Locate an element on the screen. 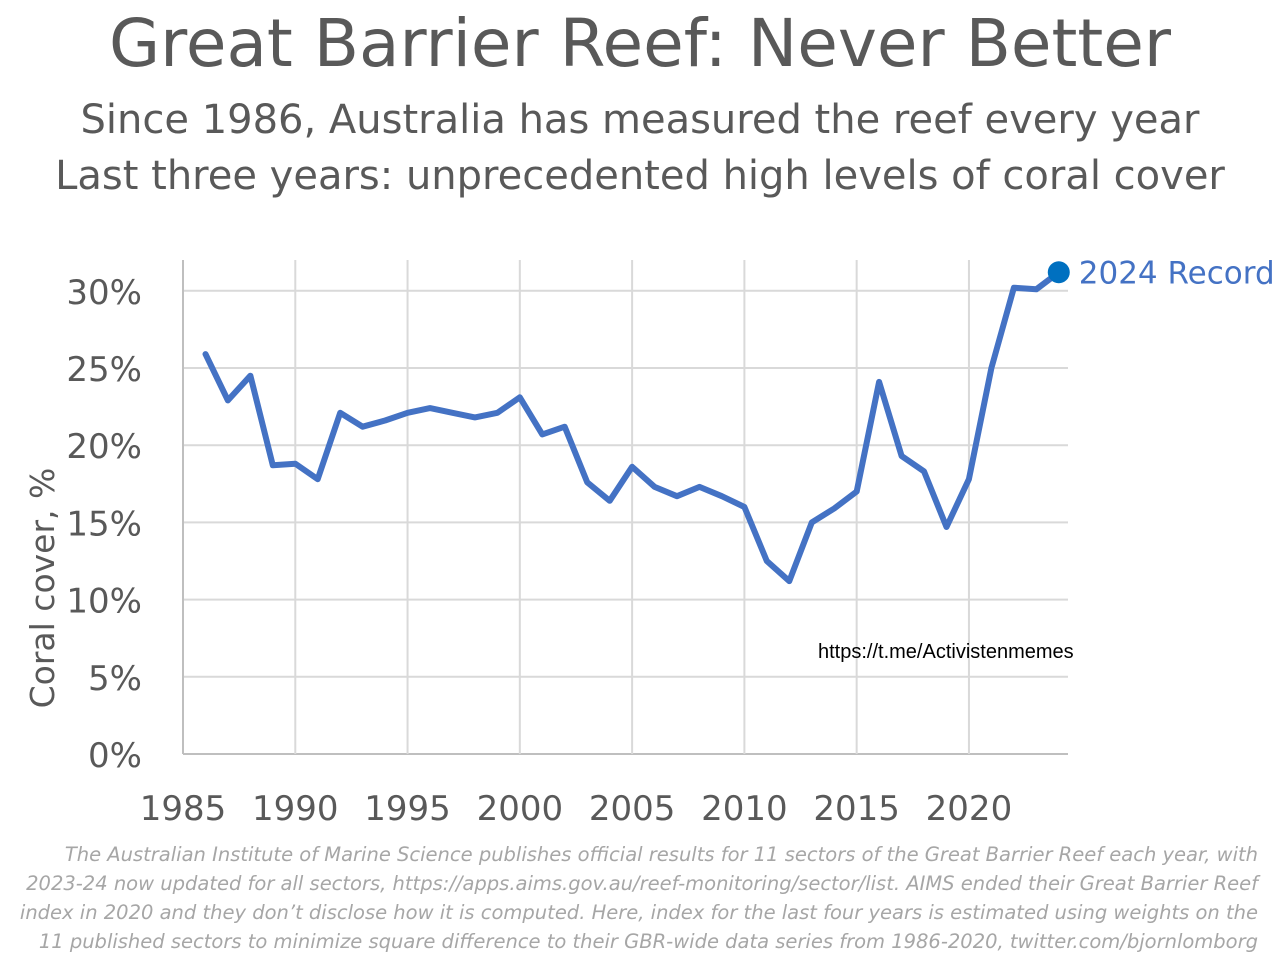 The height and width of the screenshot is (963, 1280). watermark: https://t.me/Activistenmemes is located at coordinates (946, 652).